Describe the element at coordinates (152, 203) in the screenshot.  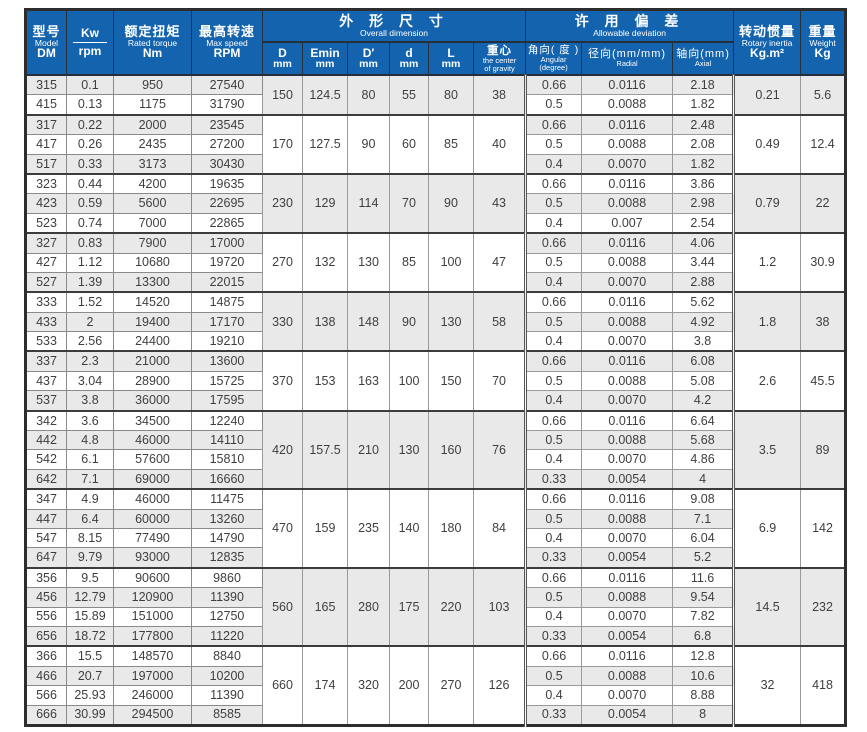
I see `cell-rated-torque: 5600` at that location.